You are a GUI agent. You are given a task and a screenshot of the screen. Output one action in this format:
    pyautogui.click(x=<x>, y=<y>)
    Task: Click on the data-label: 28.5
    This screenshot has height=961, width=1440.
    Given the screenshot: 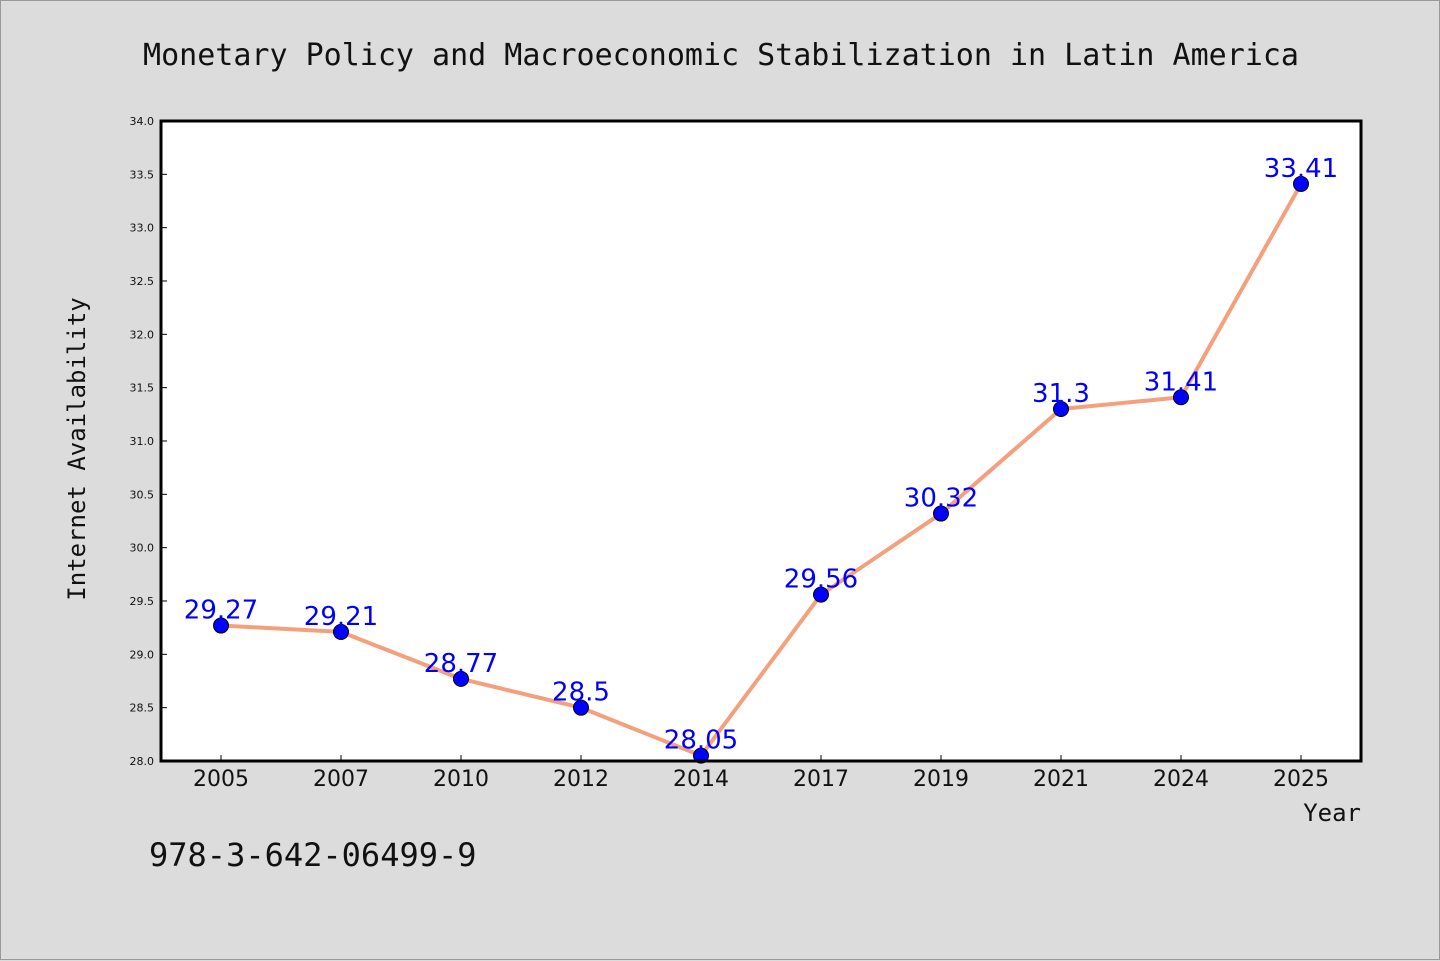 What is the action you would take?
    pyautogui.click(x=581, y=693)
    